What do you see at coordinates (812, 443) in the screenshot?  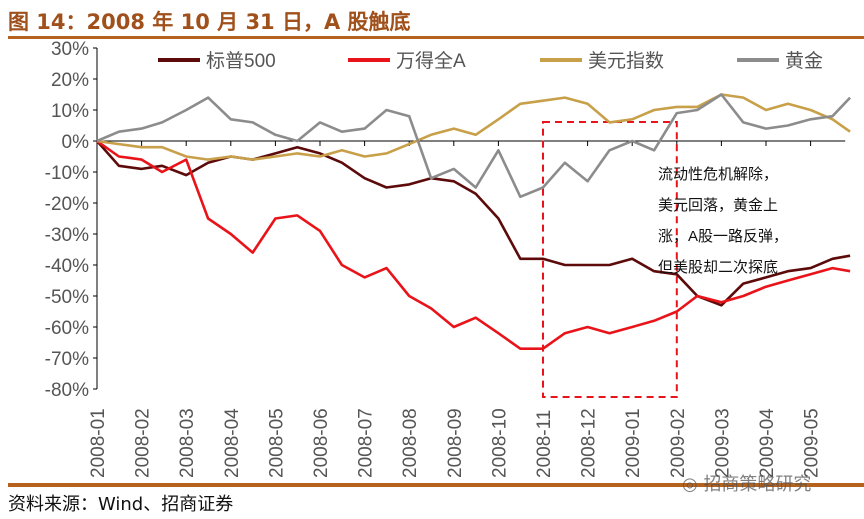 I see `x-tick-label: 2009-05` at bounding box center [812, 443].